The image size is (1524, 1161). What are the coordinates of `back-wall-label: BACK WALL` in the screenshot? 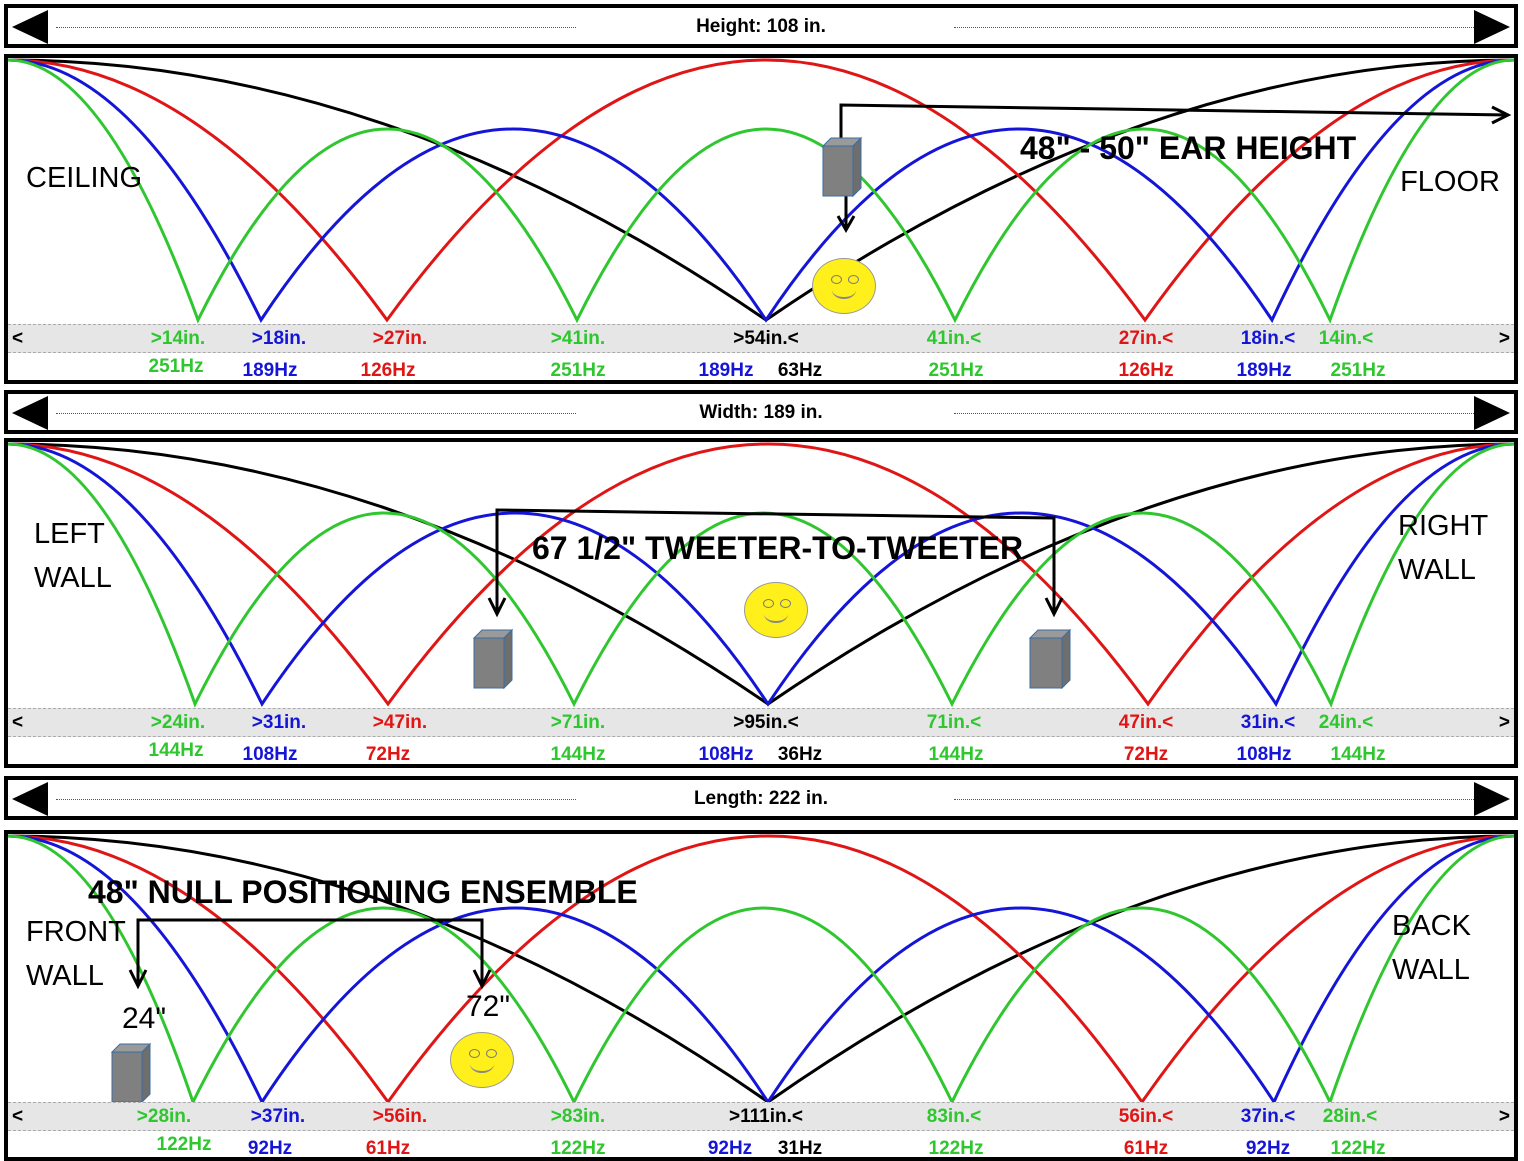 It's located at (1431, 948).